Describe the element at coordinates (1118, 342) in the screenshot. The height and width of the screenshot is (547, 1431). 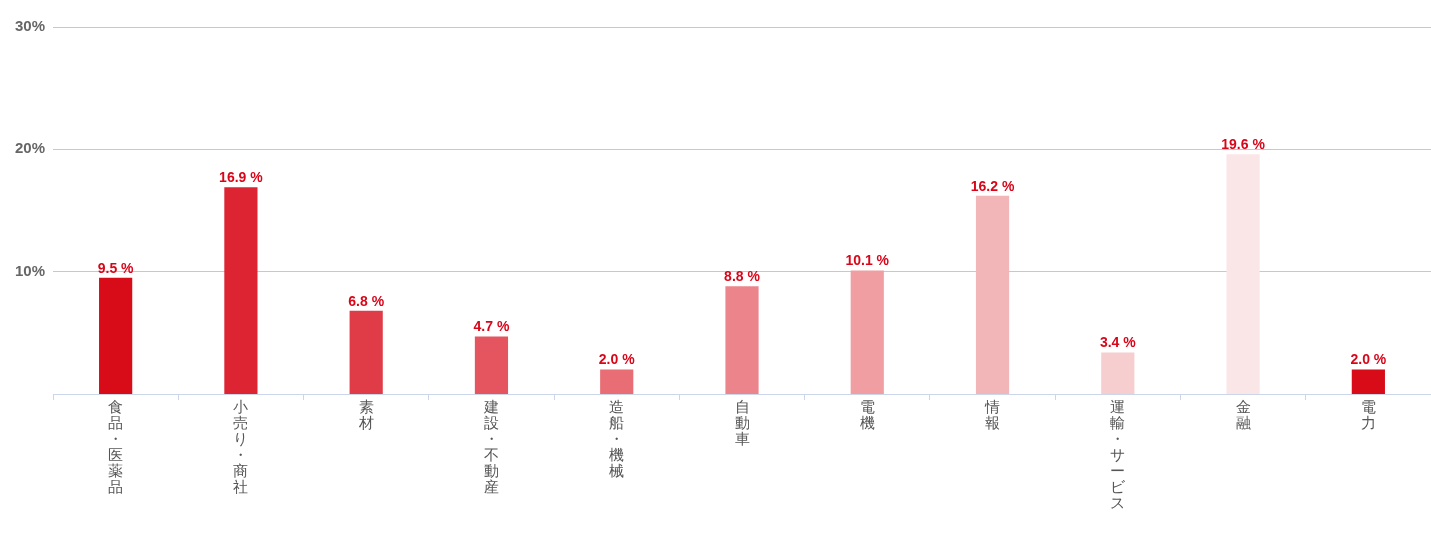
I see `data-label: 3.4 %` at that location.